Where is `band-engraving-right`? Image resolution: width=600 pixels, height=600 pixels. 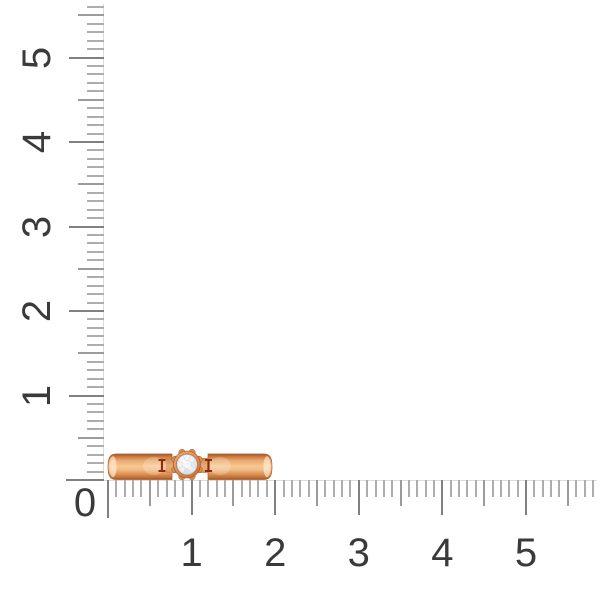
band-engraving-right is located at coordinates (208, 465).